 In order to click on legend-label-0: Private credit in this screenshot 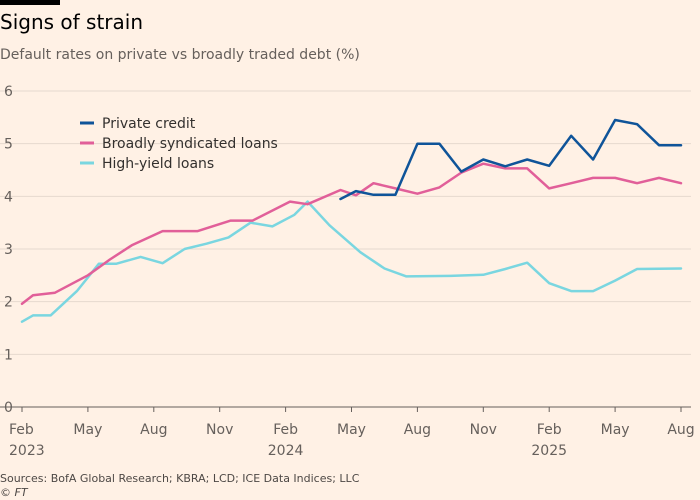, I will do `click(149, 124)`.